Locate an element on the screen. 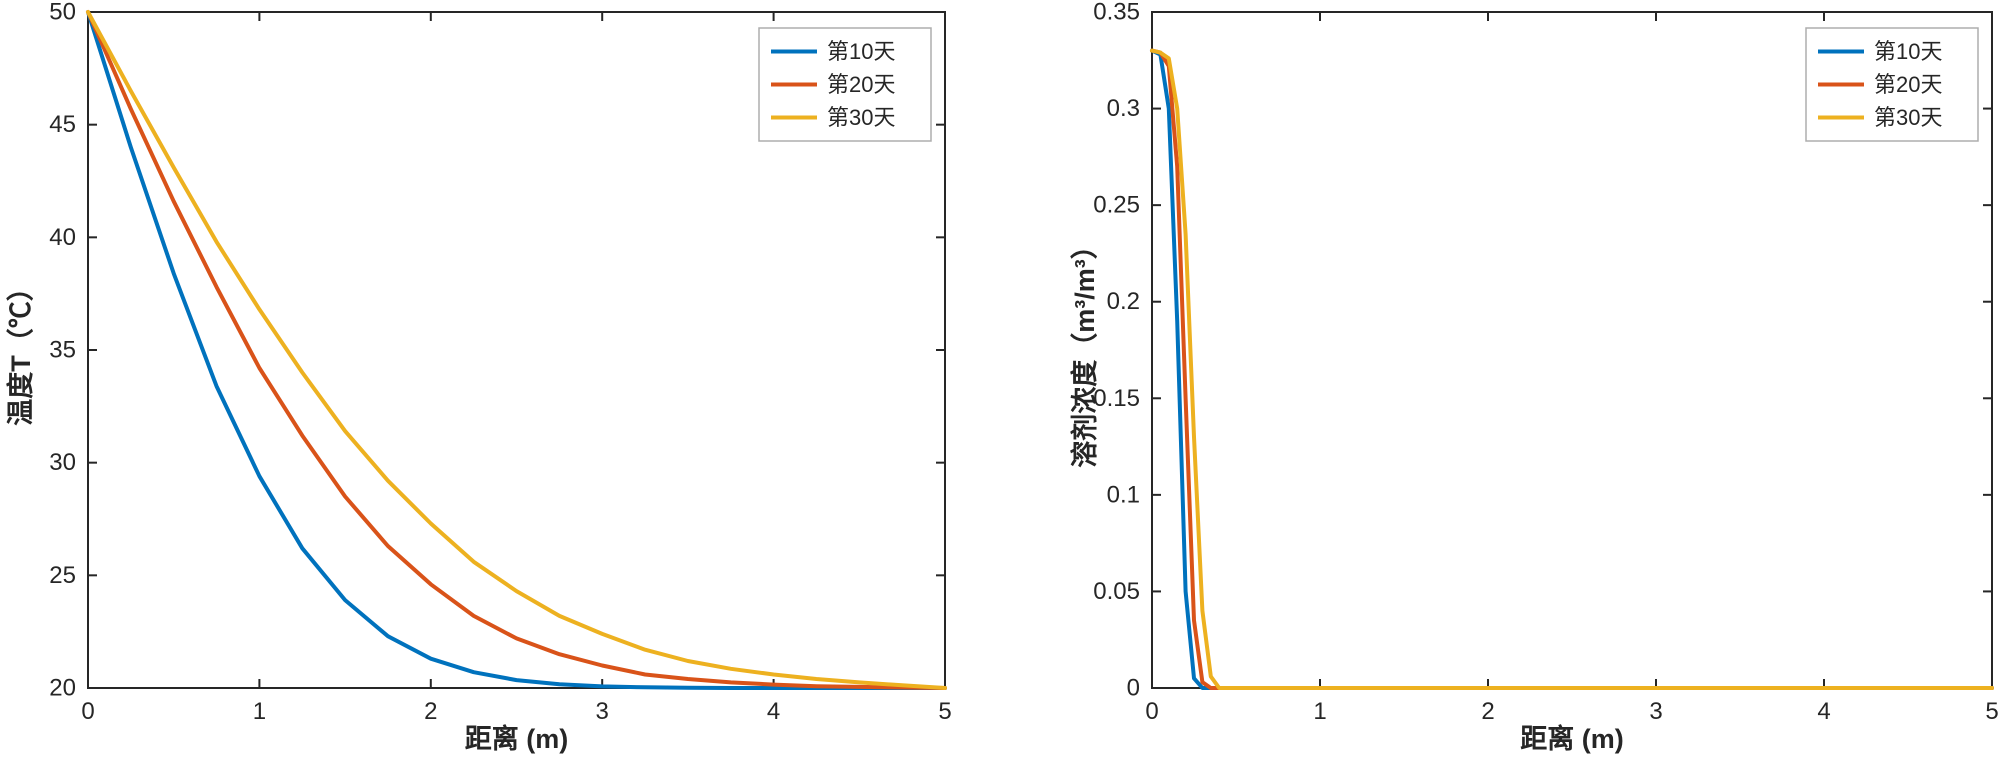 The height and width of the screenshot is (764, 2000). y-tick-label: 30 is located at coordinates (62, 462).